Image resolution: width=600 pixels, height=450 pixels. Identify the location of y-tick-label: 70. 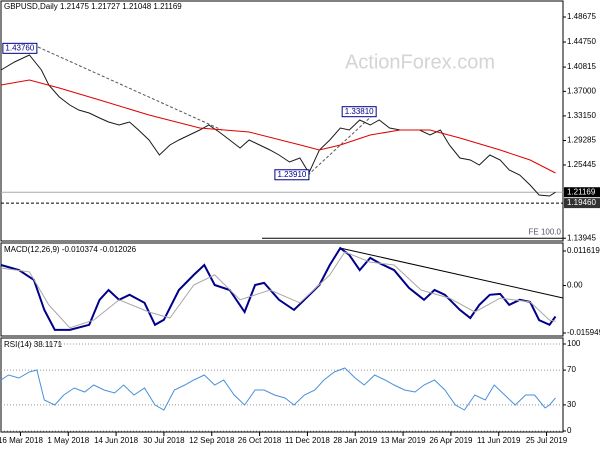
(571, 369).